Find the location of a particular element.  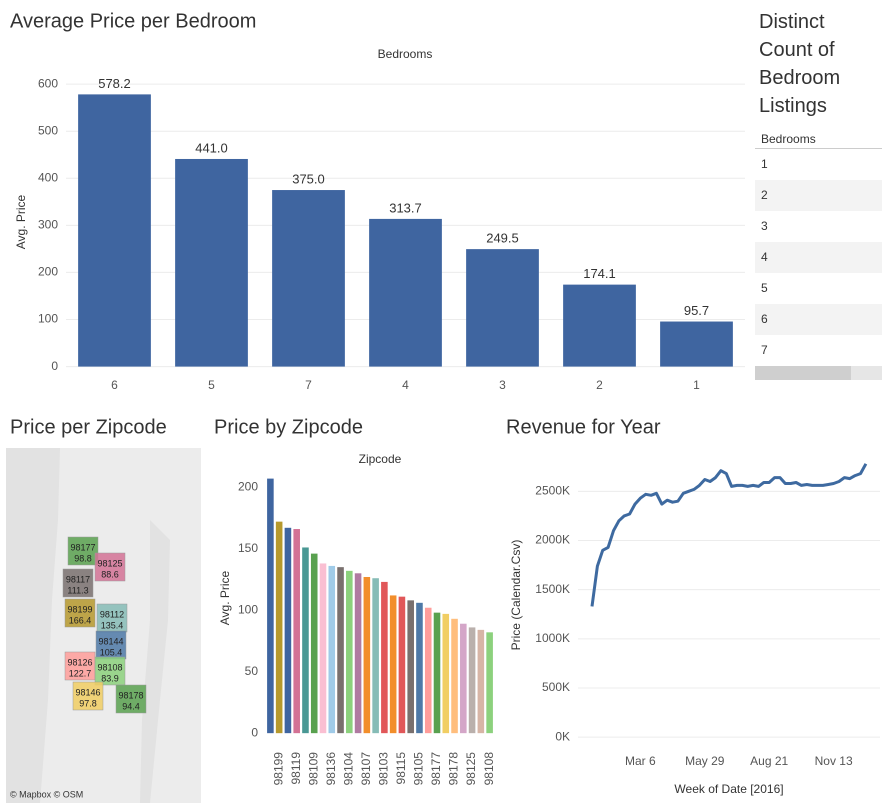

map-attribution: © Mapbox © OSM is located at coordinates (46, 794).